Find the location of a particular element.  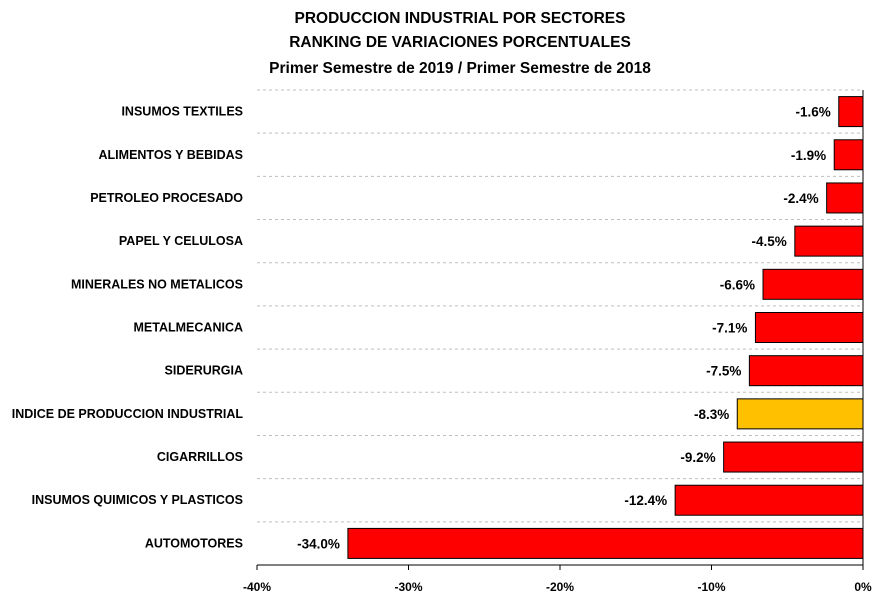

category-label: MINERALES NO METALICOS is located at coordinates (157, 284).